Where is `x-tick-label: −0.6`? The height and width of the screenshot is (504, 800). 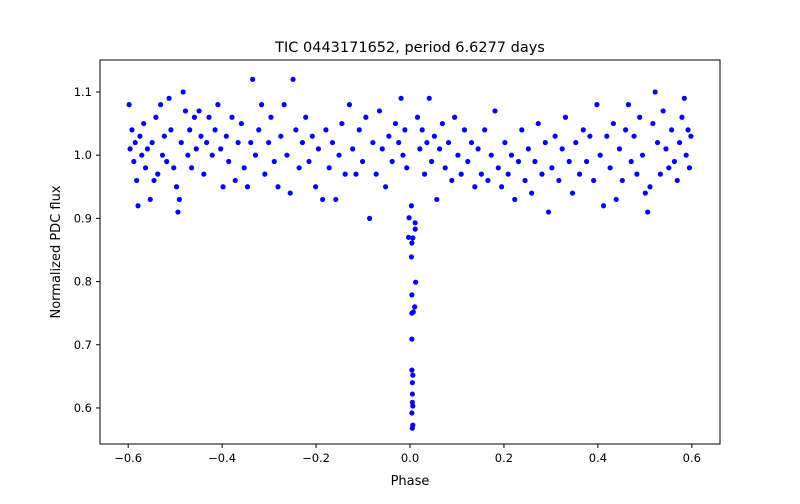
x-tick-label: −0.6 is located at coordinates (128, 458).